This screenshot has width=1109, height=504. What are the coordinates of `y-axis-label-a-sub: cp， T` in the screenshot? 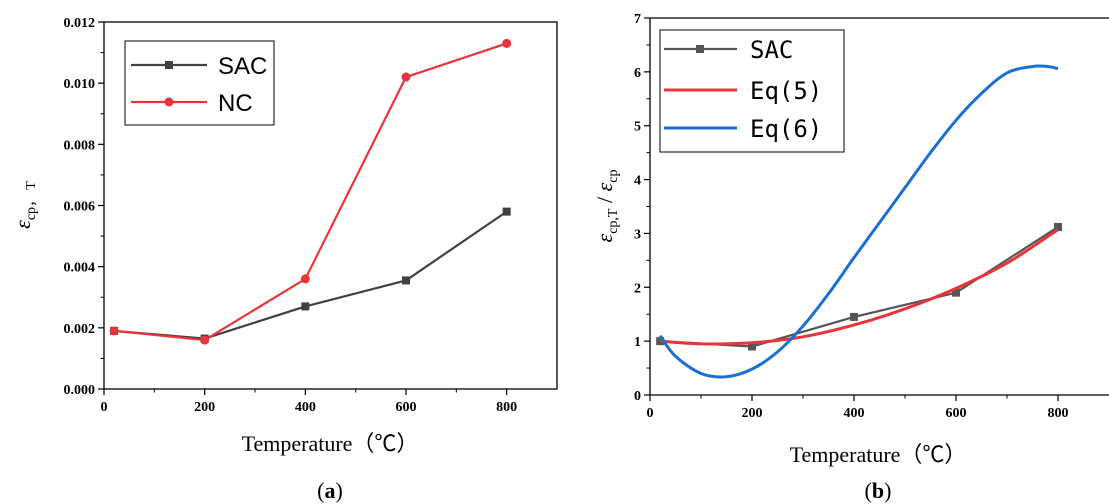 It's located at (31, 200).